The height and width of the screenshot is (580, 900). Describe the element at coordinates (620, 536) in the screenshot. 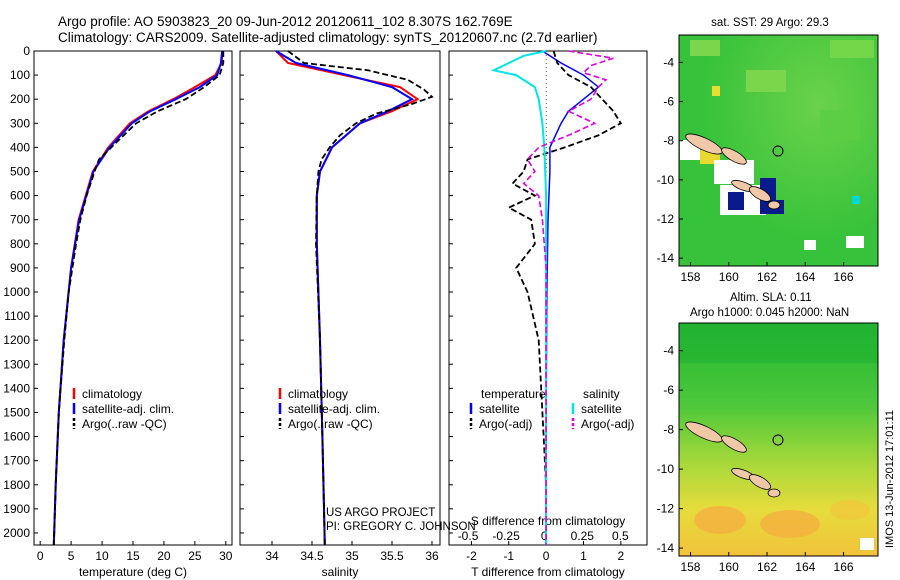

I see `x-tick2-label: 0.5` at that location.